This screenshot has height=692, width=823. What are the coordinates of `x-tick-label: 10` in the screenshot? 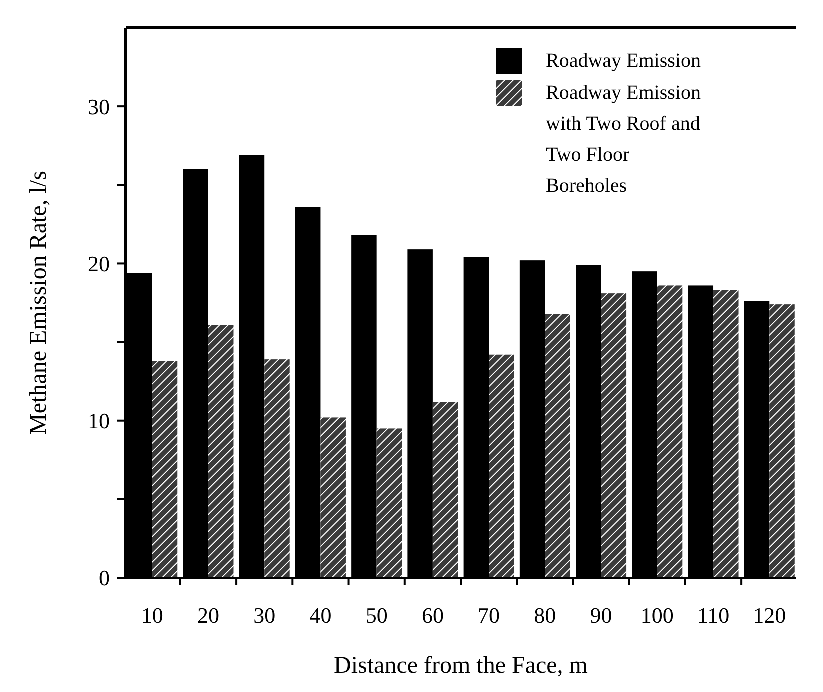 It's located at (152, 615).